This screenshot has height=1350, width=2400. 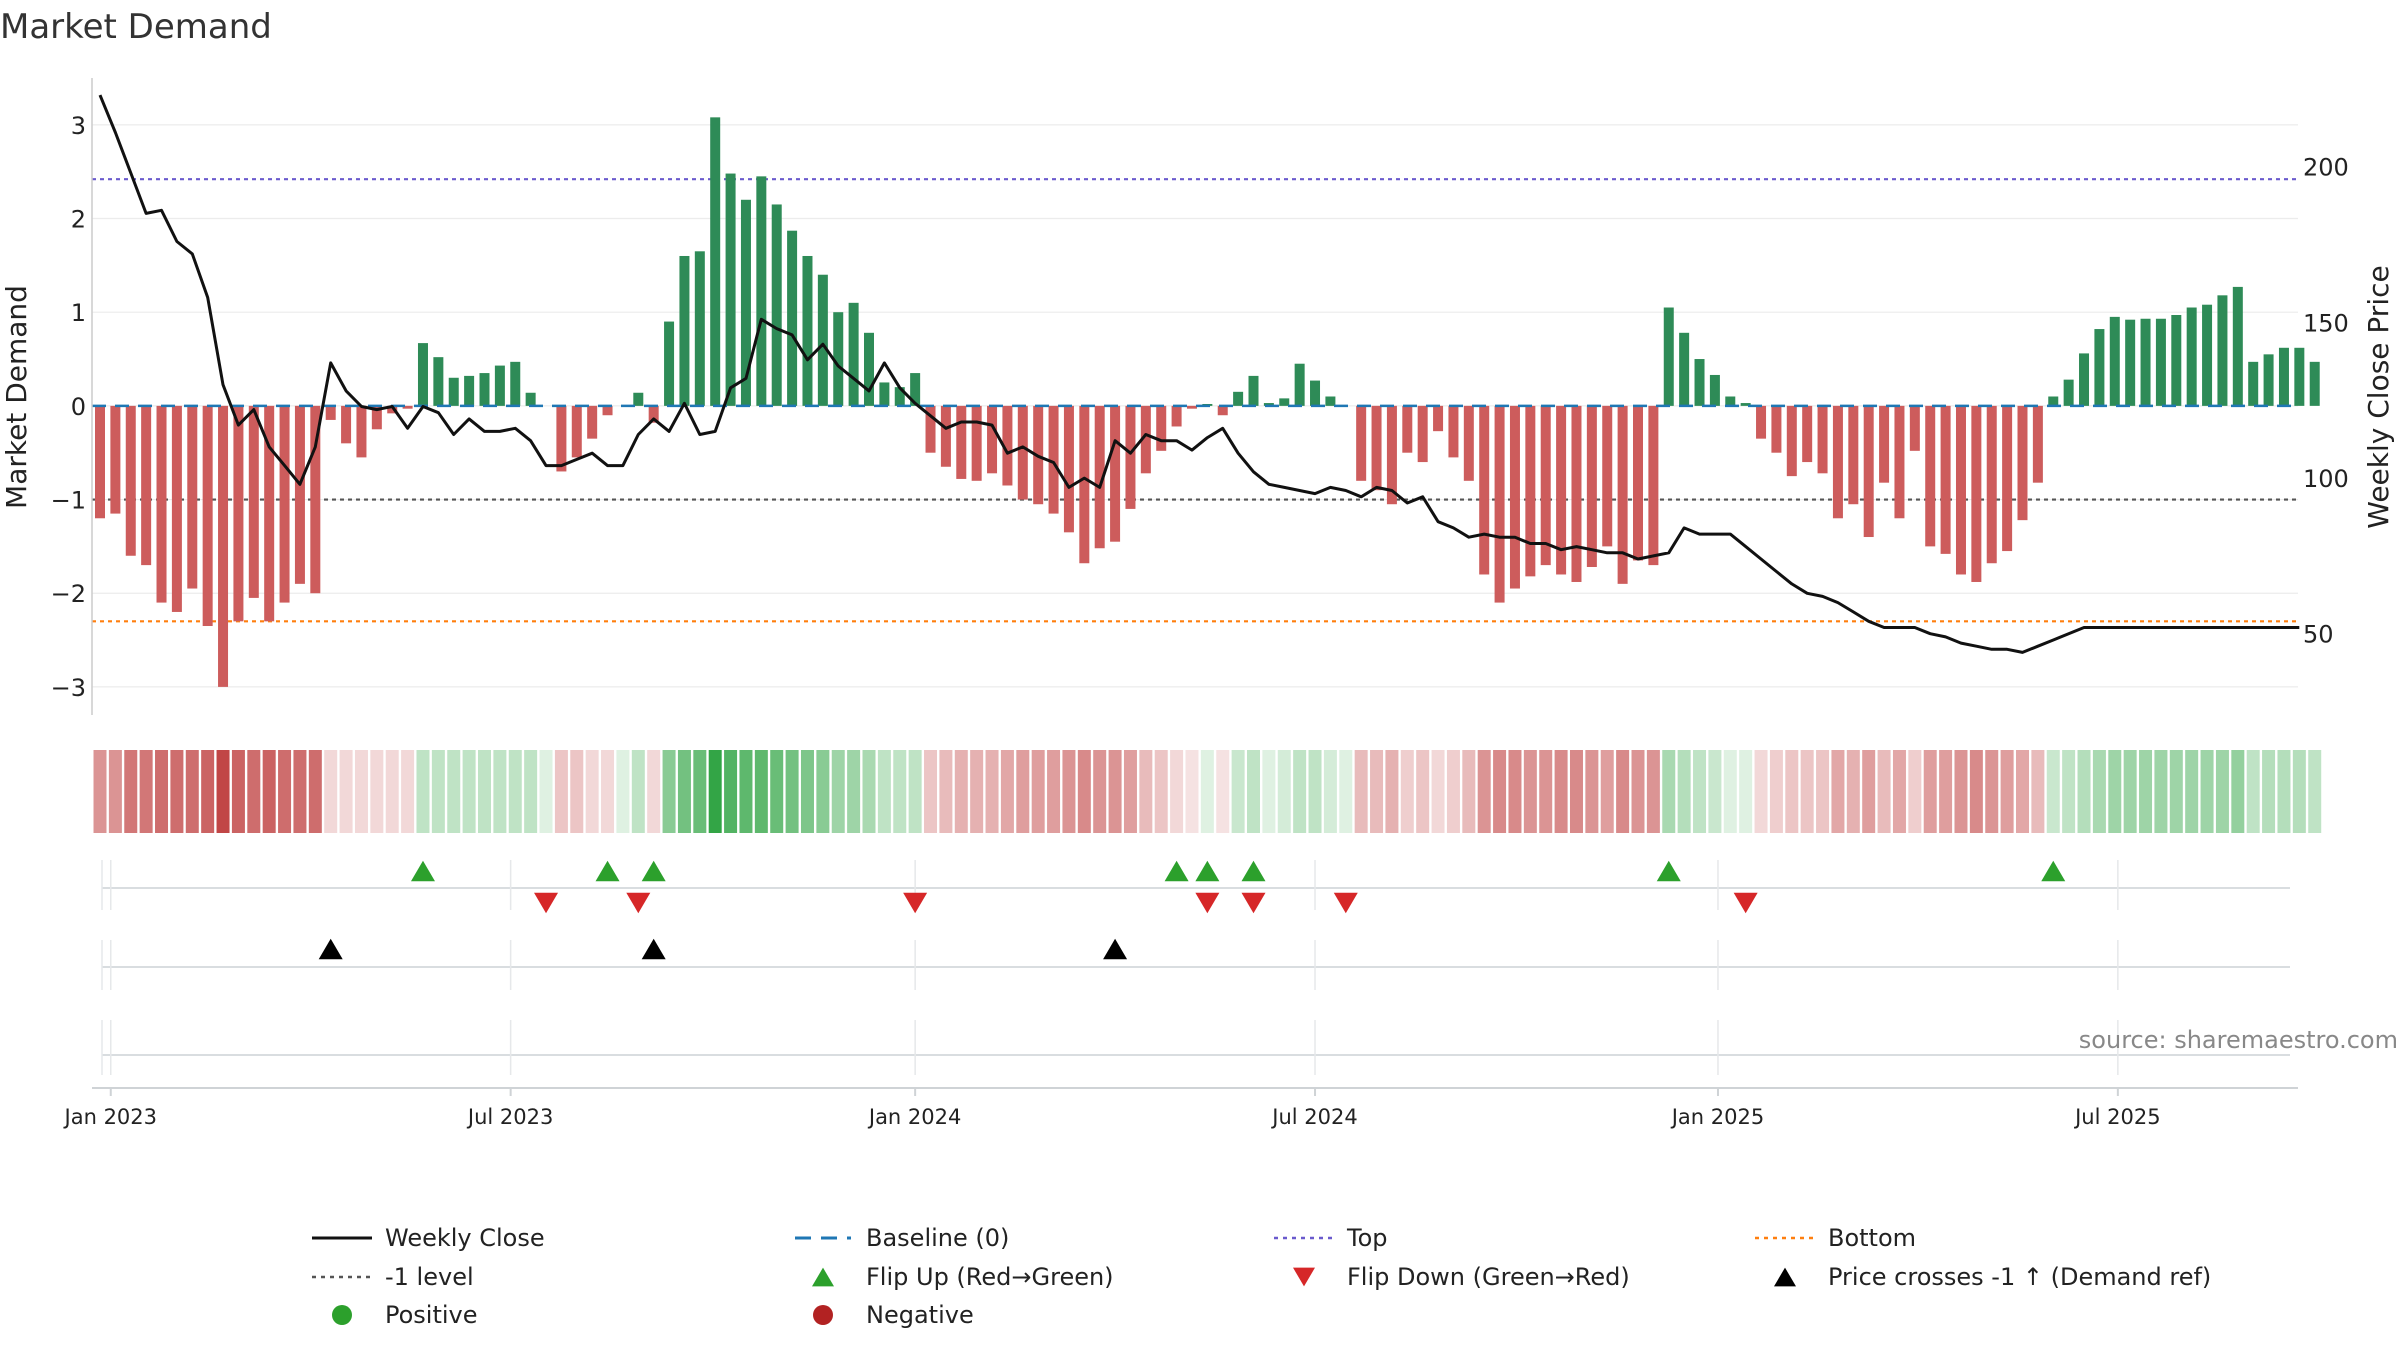 I want to click on left-tick-label: −3, so click(x=68, y=688).